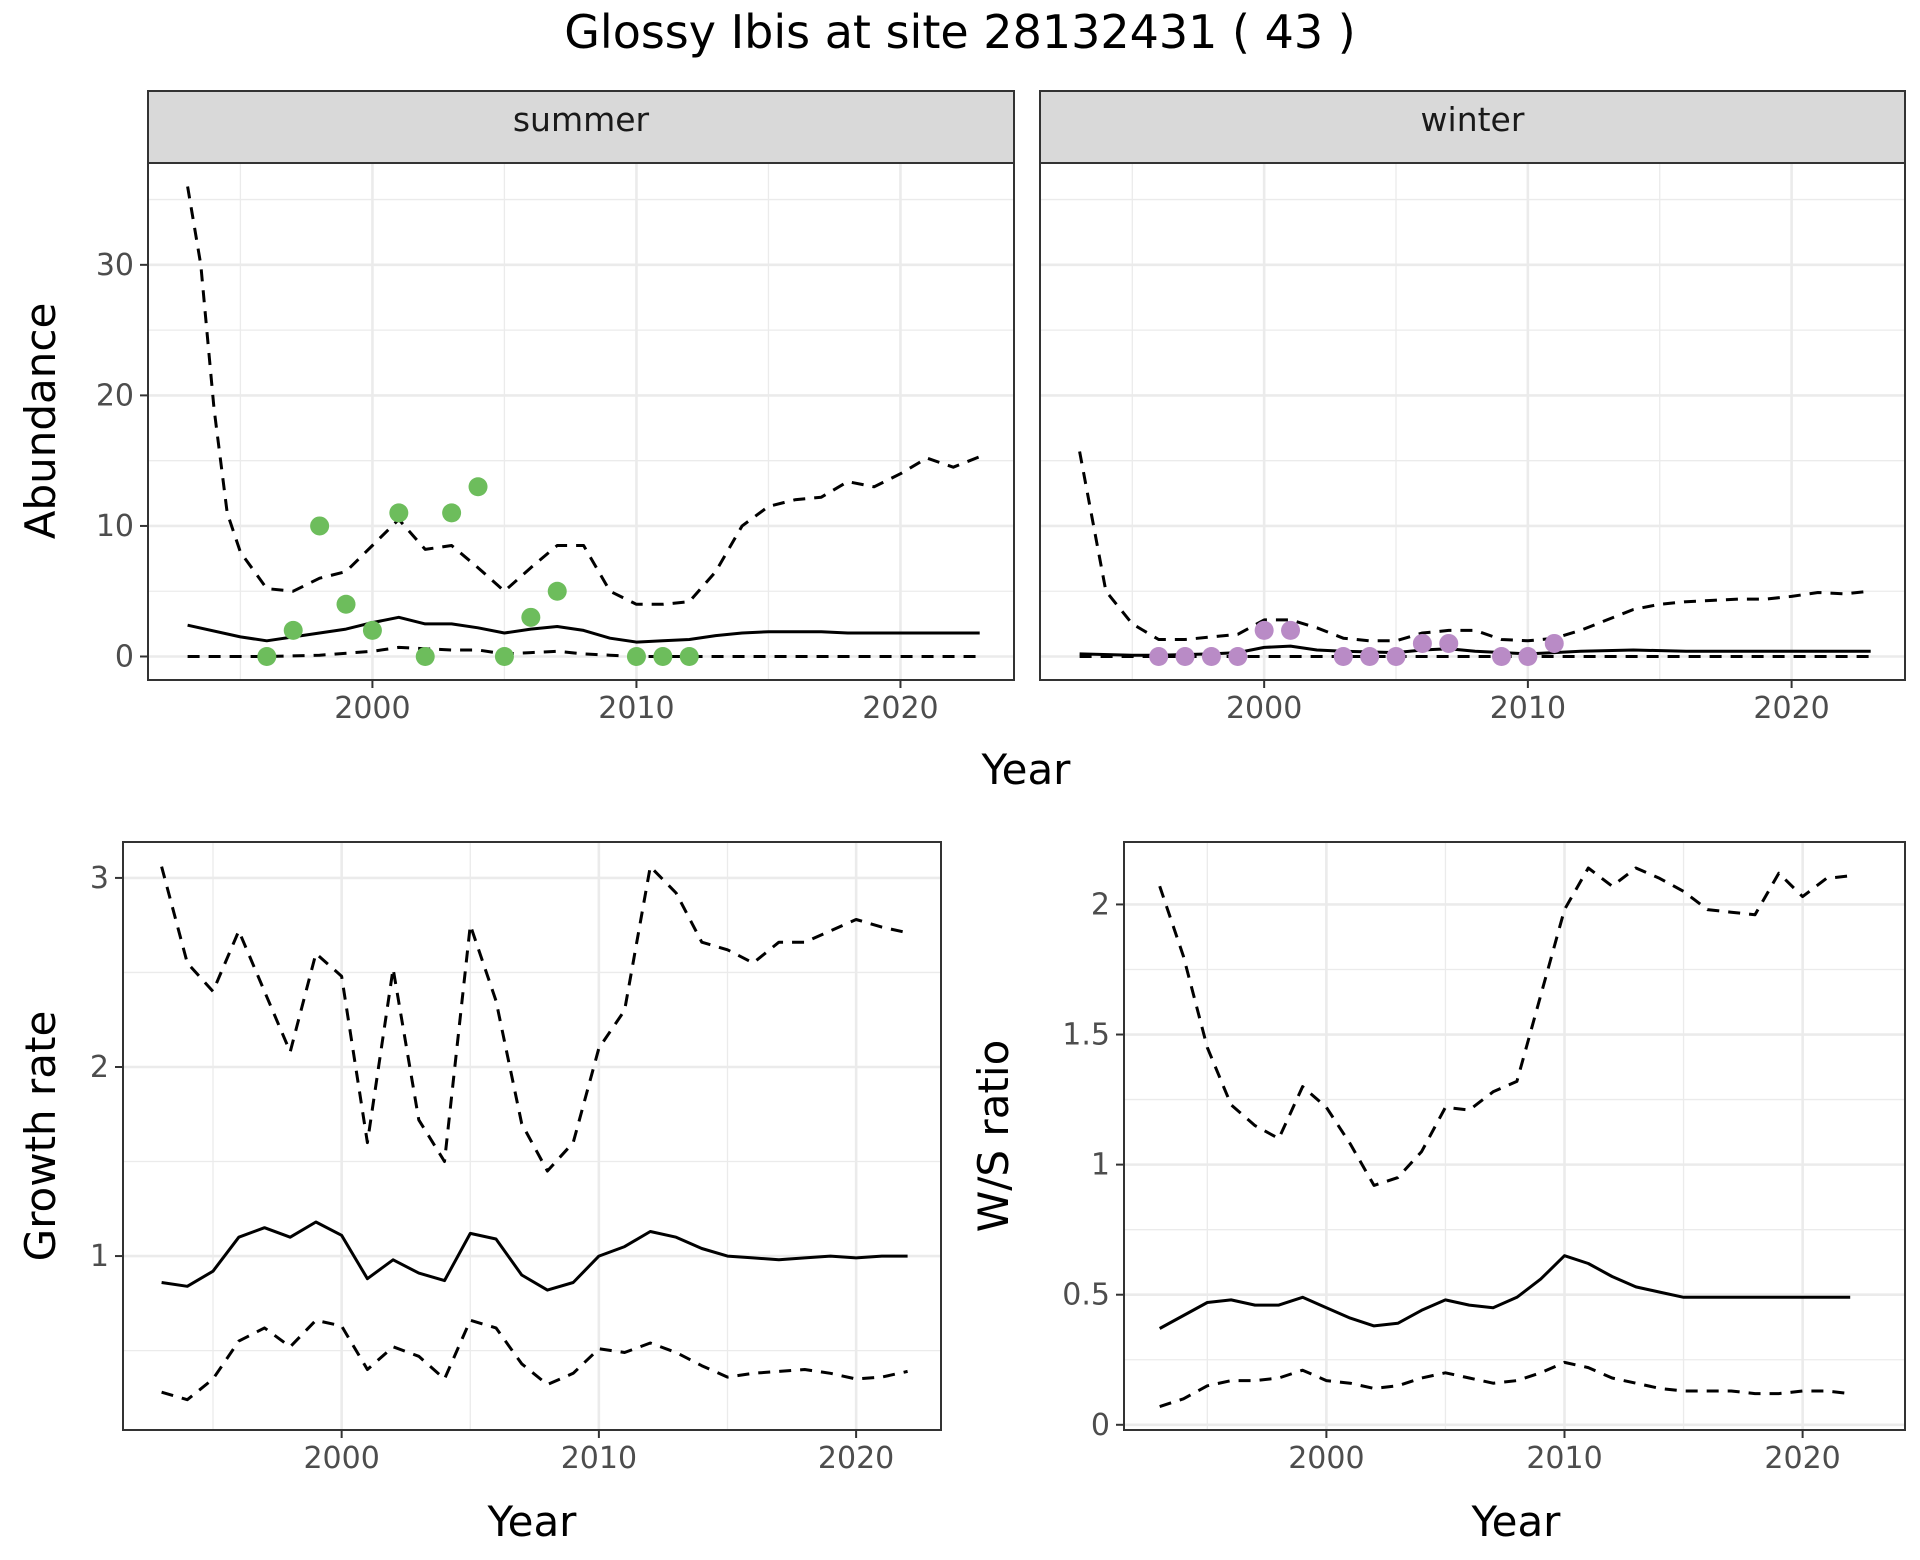 The height and width of the screenshot is (1560, 1920). Describe the element at coordinates (40, 1136) in the screenshot. I see `growth-y-axis-title: Growth rate` at that location.